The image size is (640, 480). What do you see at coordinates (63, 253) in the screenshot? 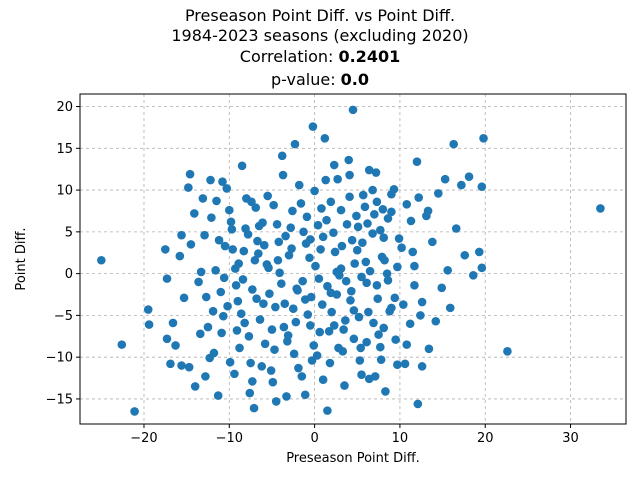
I see `y-axis-ticks: −15 −10 −5 0 5 10 15 20` at bounding box center [63, 253].